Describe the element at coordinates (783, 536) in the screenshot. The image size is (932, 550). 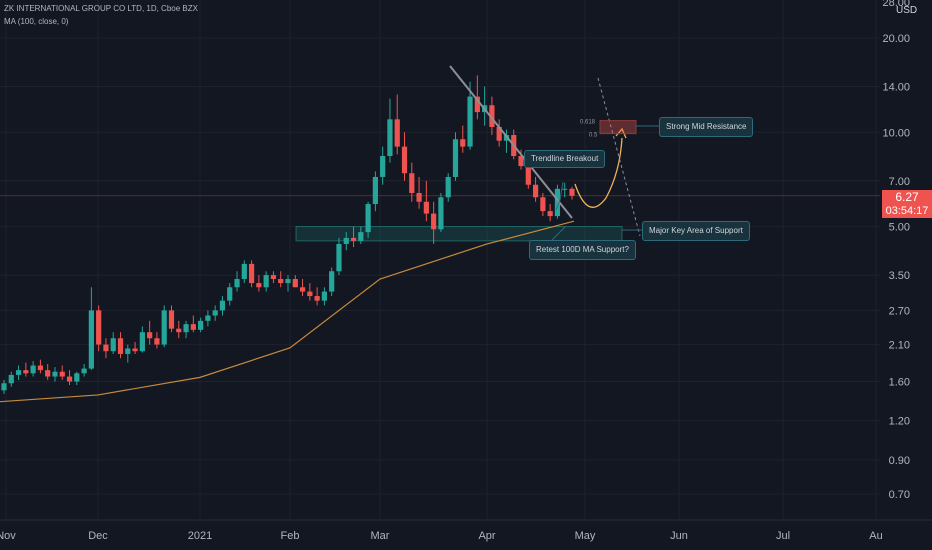
I see `x-tick-label: Jul` at that location.